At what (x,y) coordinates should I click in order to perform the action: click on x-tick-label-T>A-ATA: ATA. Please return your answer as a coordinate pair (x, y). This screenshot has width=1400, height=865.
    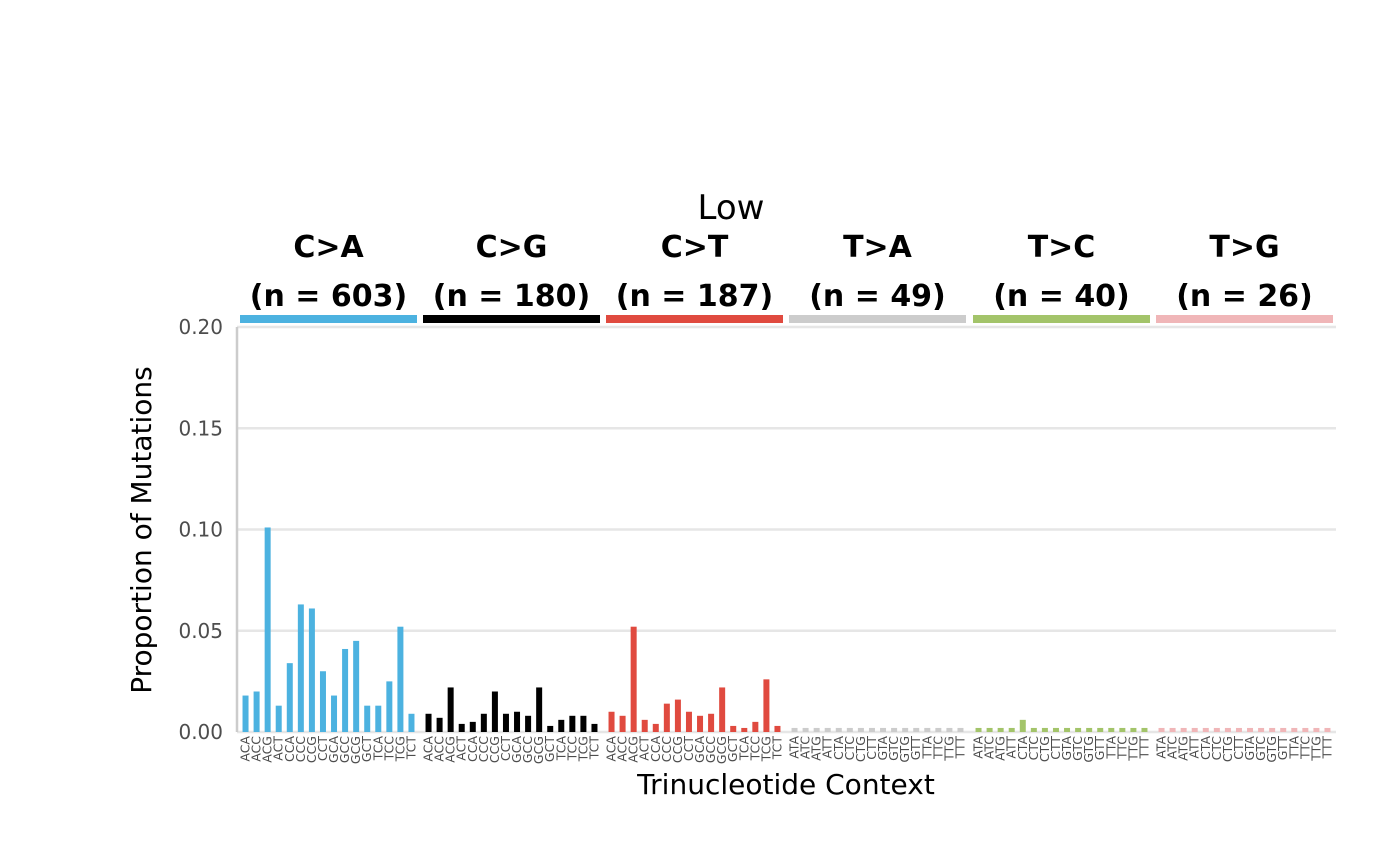
    Looking at the image, I should click on (794, 747).